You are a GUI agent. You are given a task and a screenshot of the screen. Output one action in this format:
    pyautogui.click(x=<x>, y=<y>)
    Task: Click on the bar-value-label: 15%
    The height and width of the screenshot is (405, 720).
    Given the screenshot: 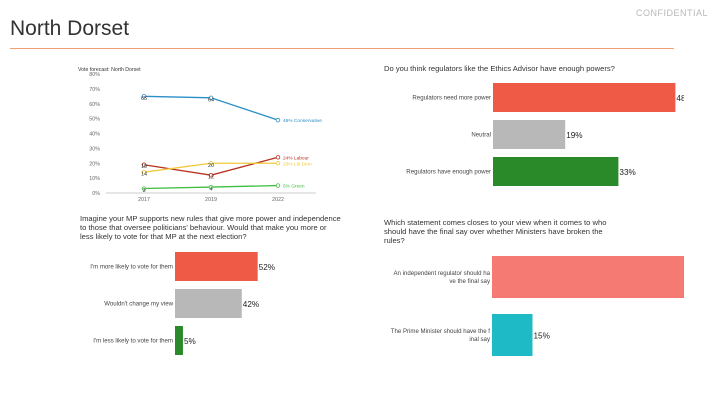 What is the action you would take?
    pyautogui.click(x=542, y=335)
    